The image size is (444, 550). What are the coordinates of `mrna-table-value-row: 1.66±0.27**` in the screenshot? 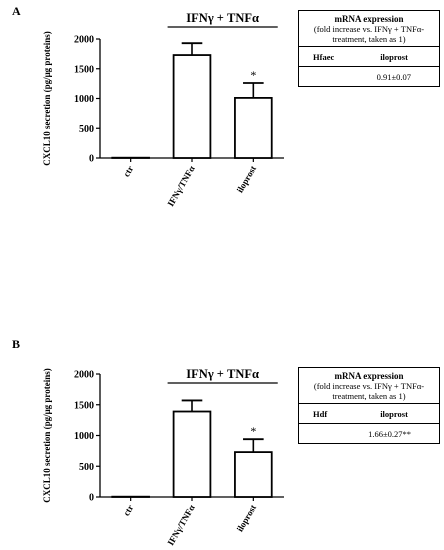 It's located at (369, 433).